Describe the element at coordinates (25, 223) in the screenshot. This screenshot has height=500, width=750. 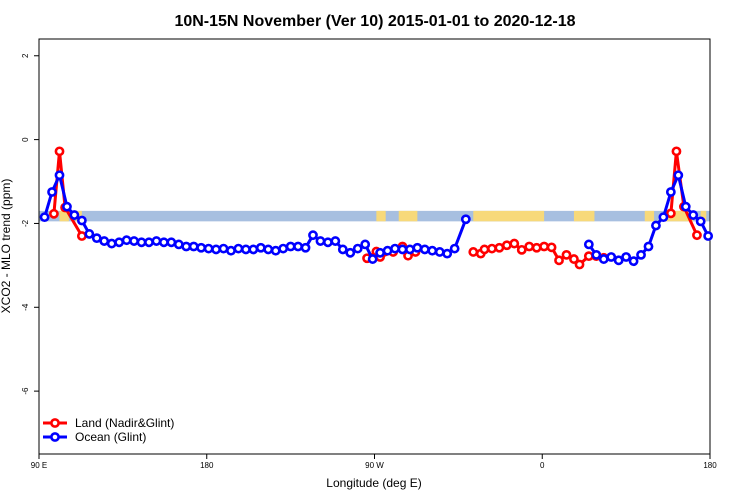
I see `y-tick-label: -2` at that location.